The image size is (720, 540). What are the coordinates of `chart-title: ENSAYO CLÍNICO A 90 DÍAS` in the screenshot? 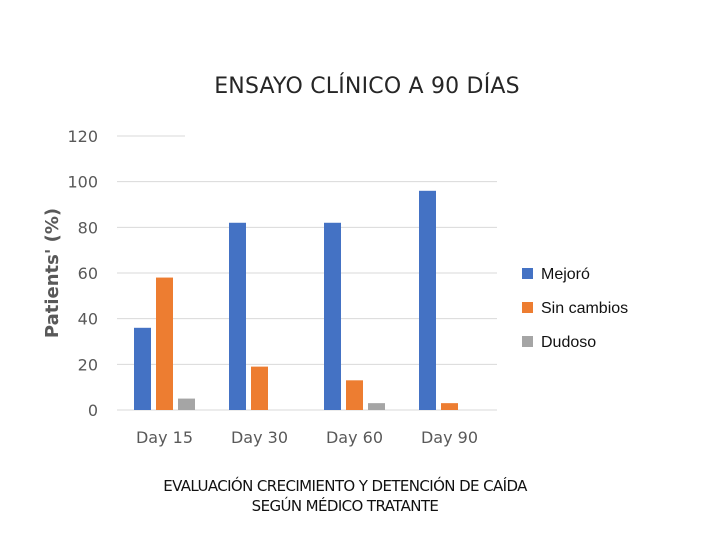 It's located at (367, 86).